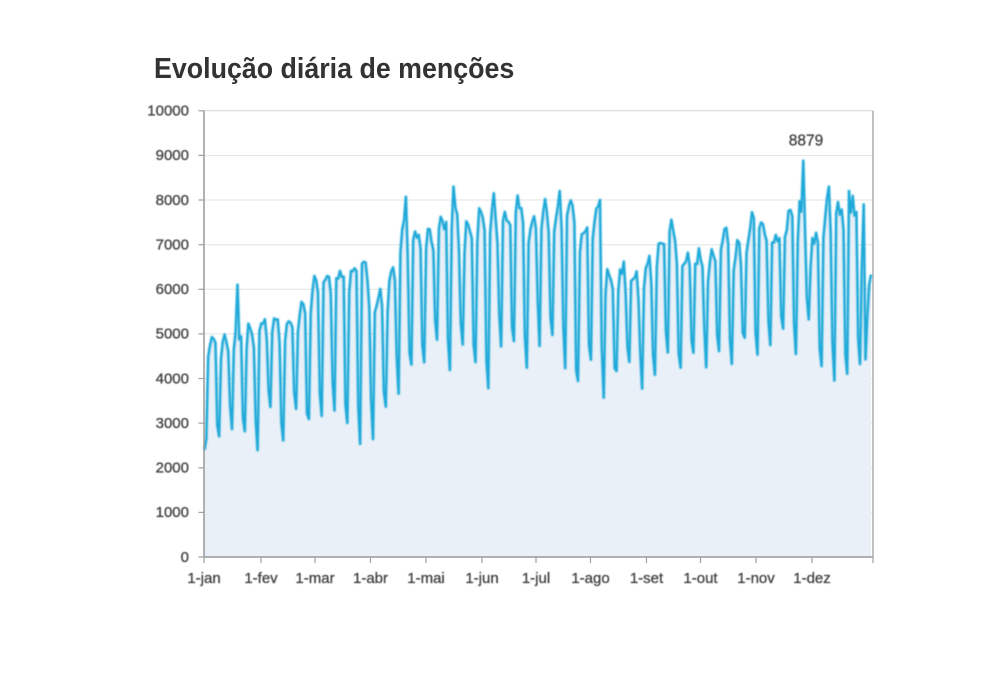 The width and height of the screenshot is (1000, 674). What do you see at coordinates (185, 557) in the screenshot?
I see `svg-text: 0` at bounding box center [185, 557].